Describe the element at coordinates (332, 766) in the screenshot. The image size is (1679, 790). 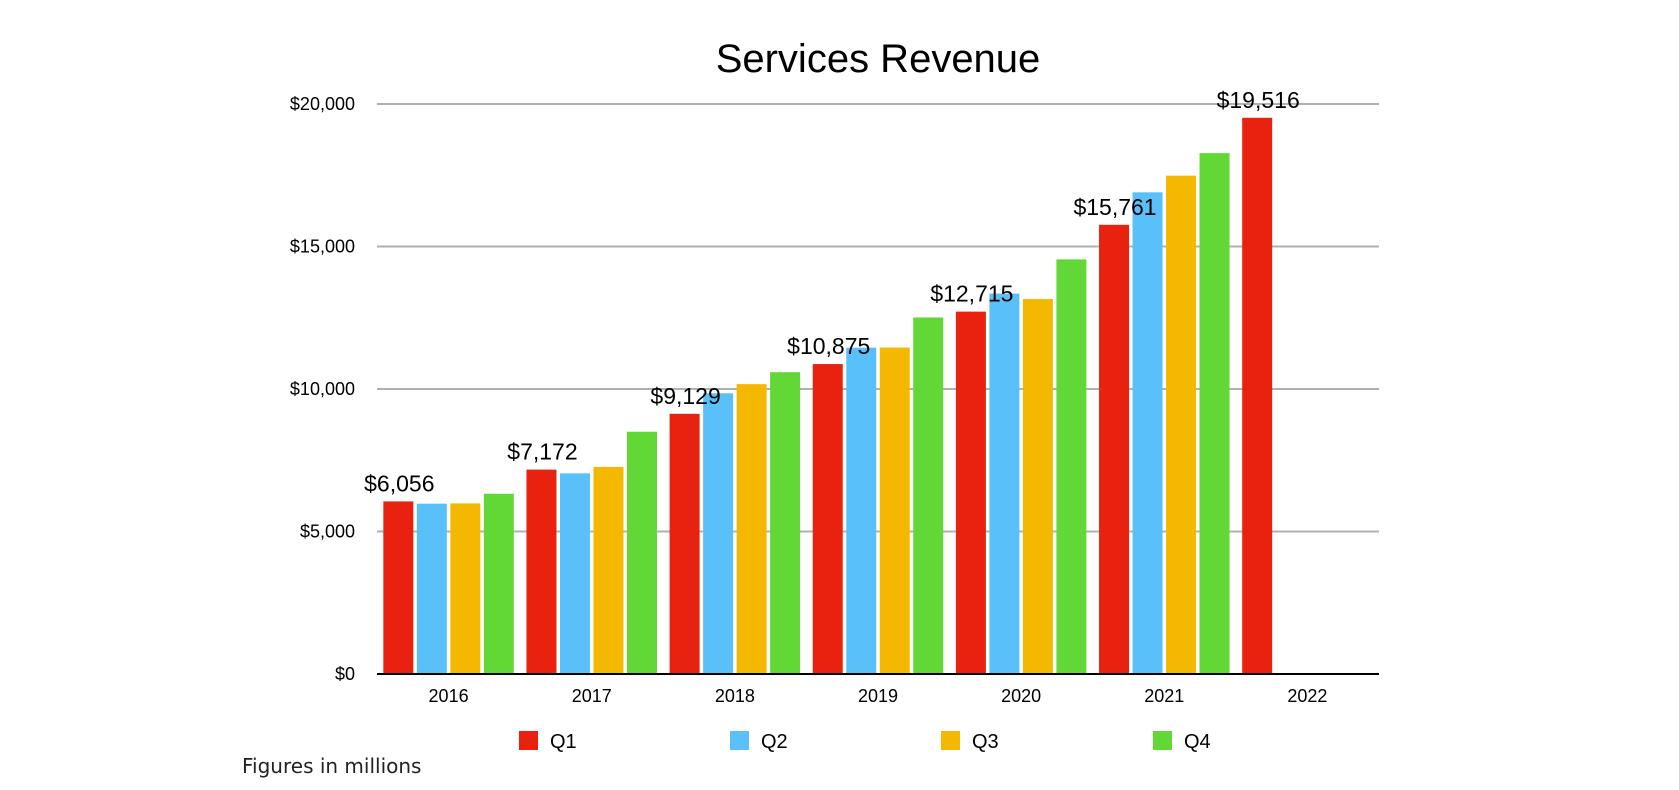
I see `footnote: Figures in millions` at that location.